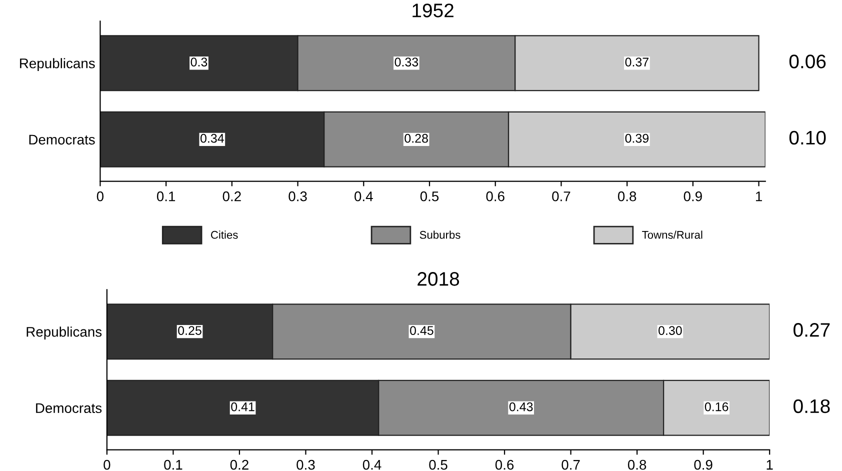  I want to click on data-label: 0.25, so click(190, 330).